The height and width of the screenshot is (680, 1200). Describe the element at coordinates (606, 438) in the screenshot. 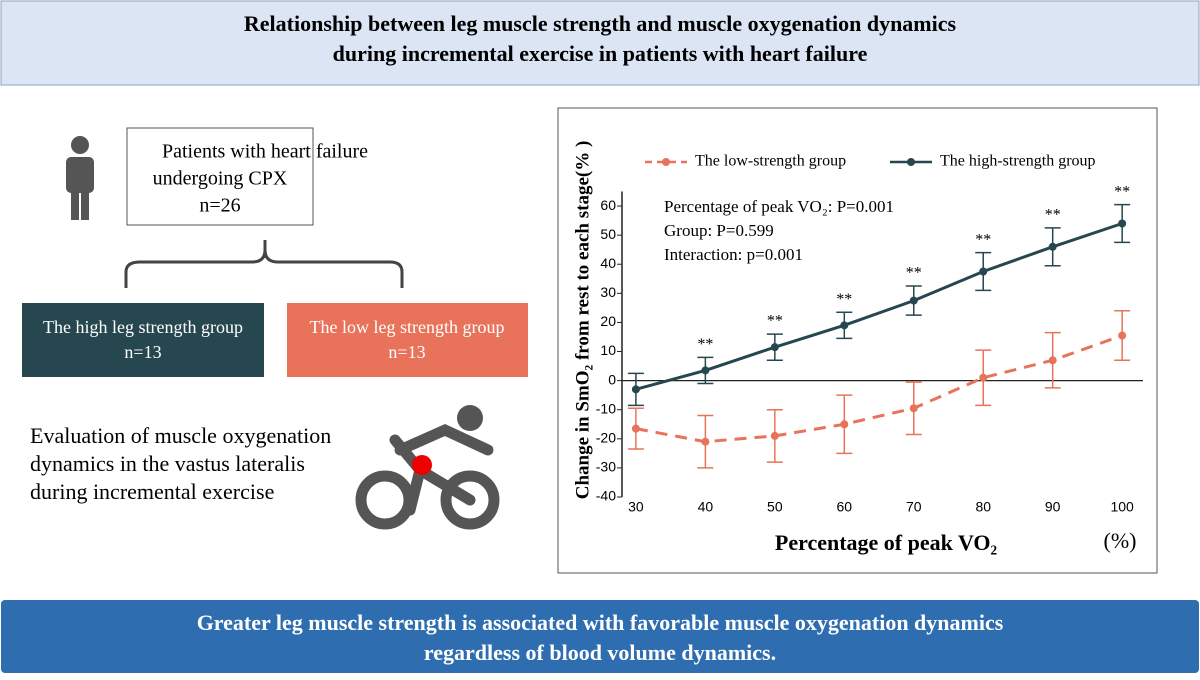

I see `y-tick-label: -20` at that location.